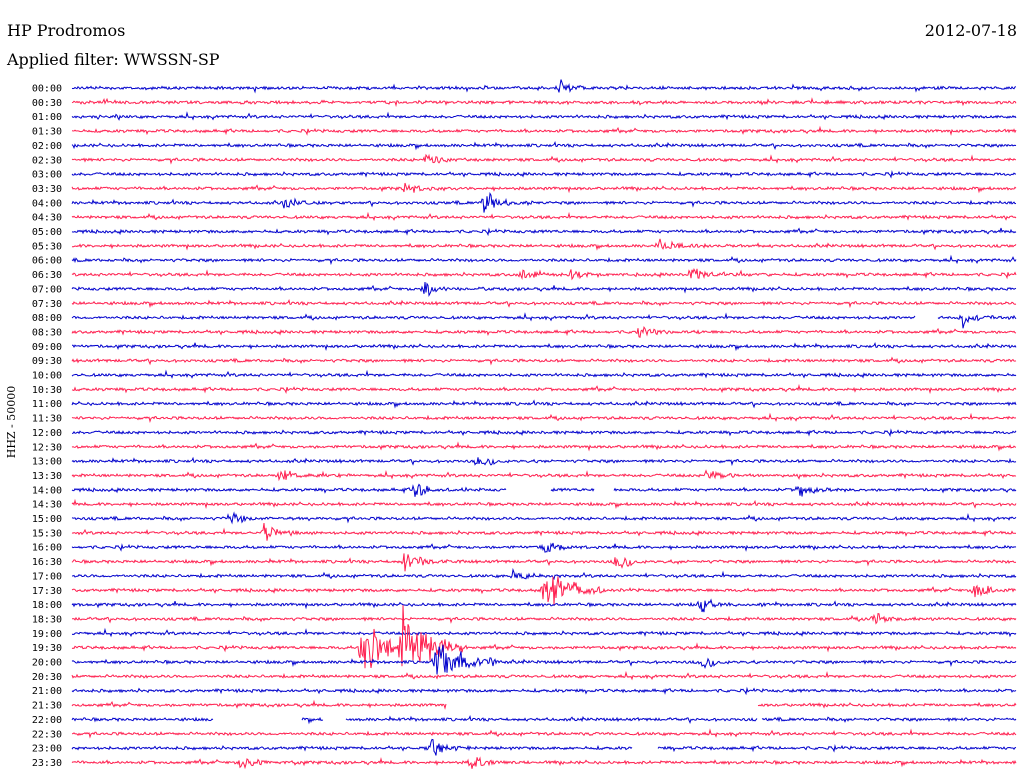  Describe the element at coordinates (47, 175) in the screenshot. I see `row-label: 03:00` at that location.